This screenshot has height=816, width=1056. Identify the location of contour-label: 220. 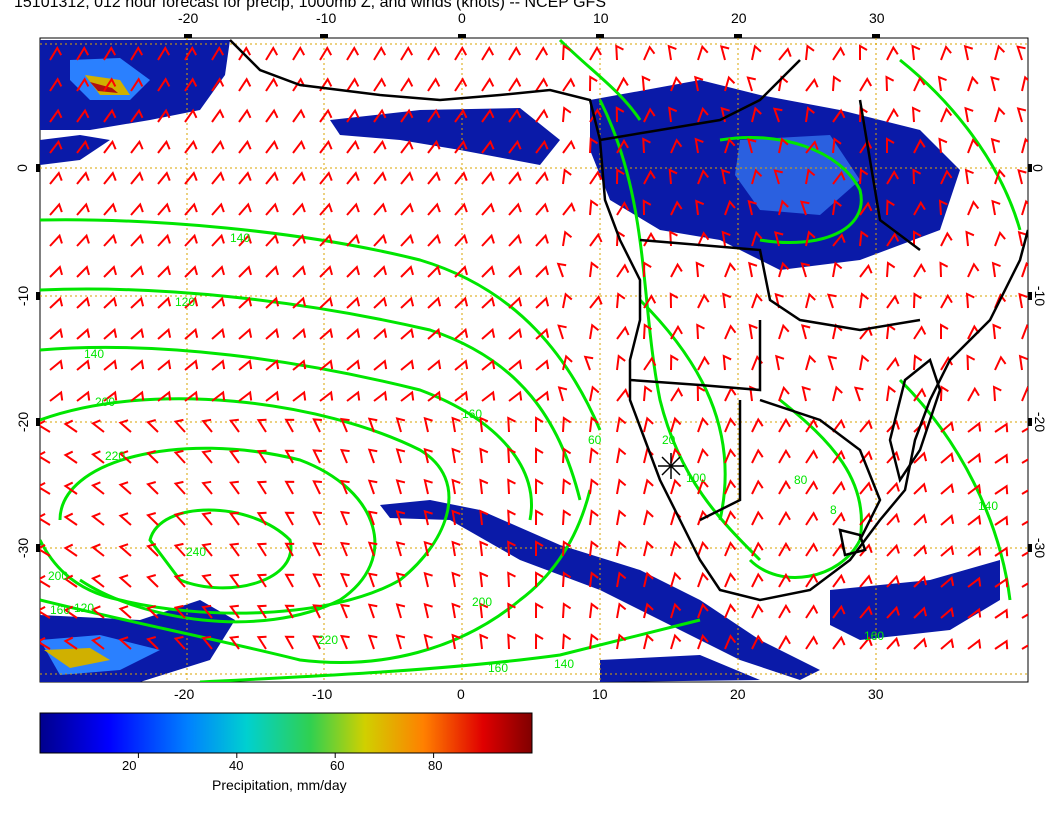
(328, 640).